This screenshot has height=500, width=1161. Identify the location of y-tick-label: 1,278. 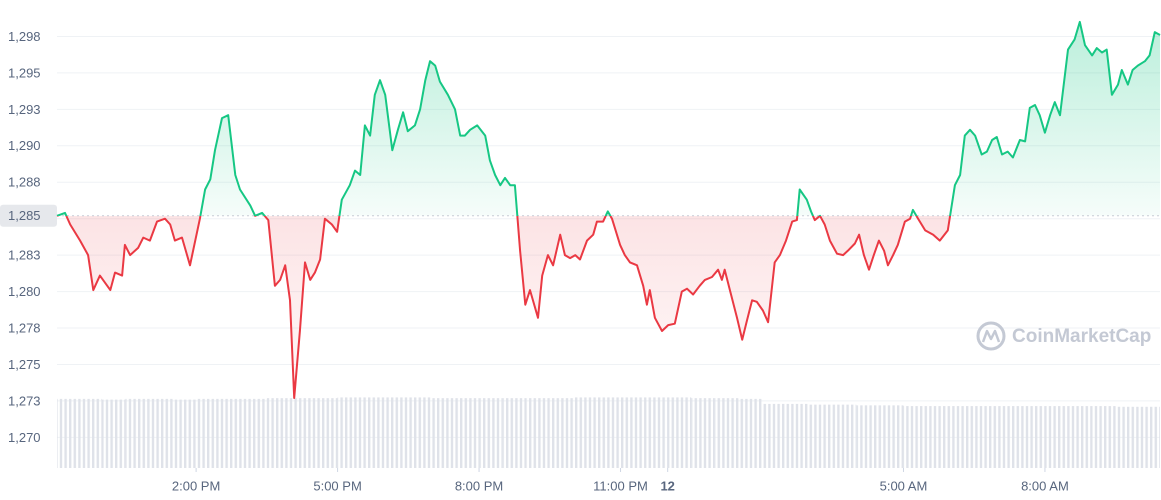
(24, 327).